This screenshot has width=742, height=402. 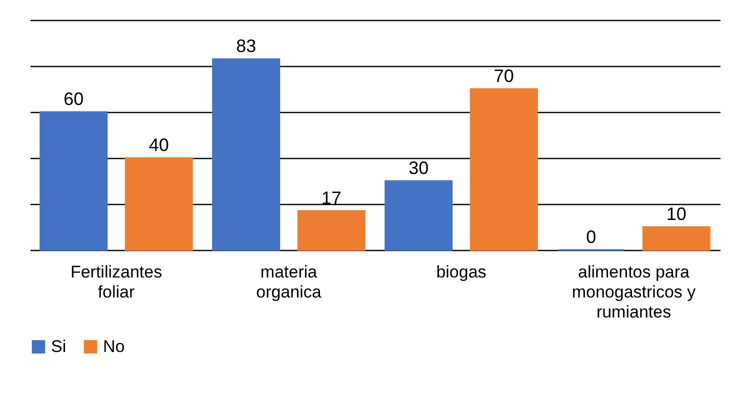 What do you see at coordinates (158, 145) in the screenshot?
I see `data-label: 40` at bounding box center [158, 145].